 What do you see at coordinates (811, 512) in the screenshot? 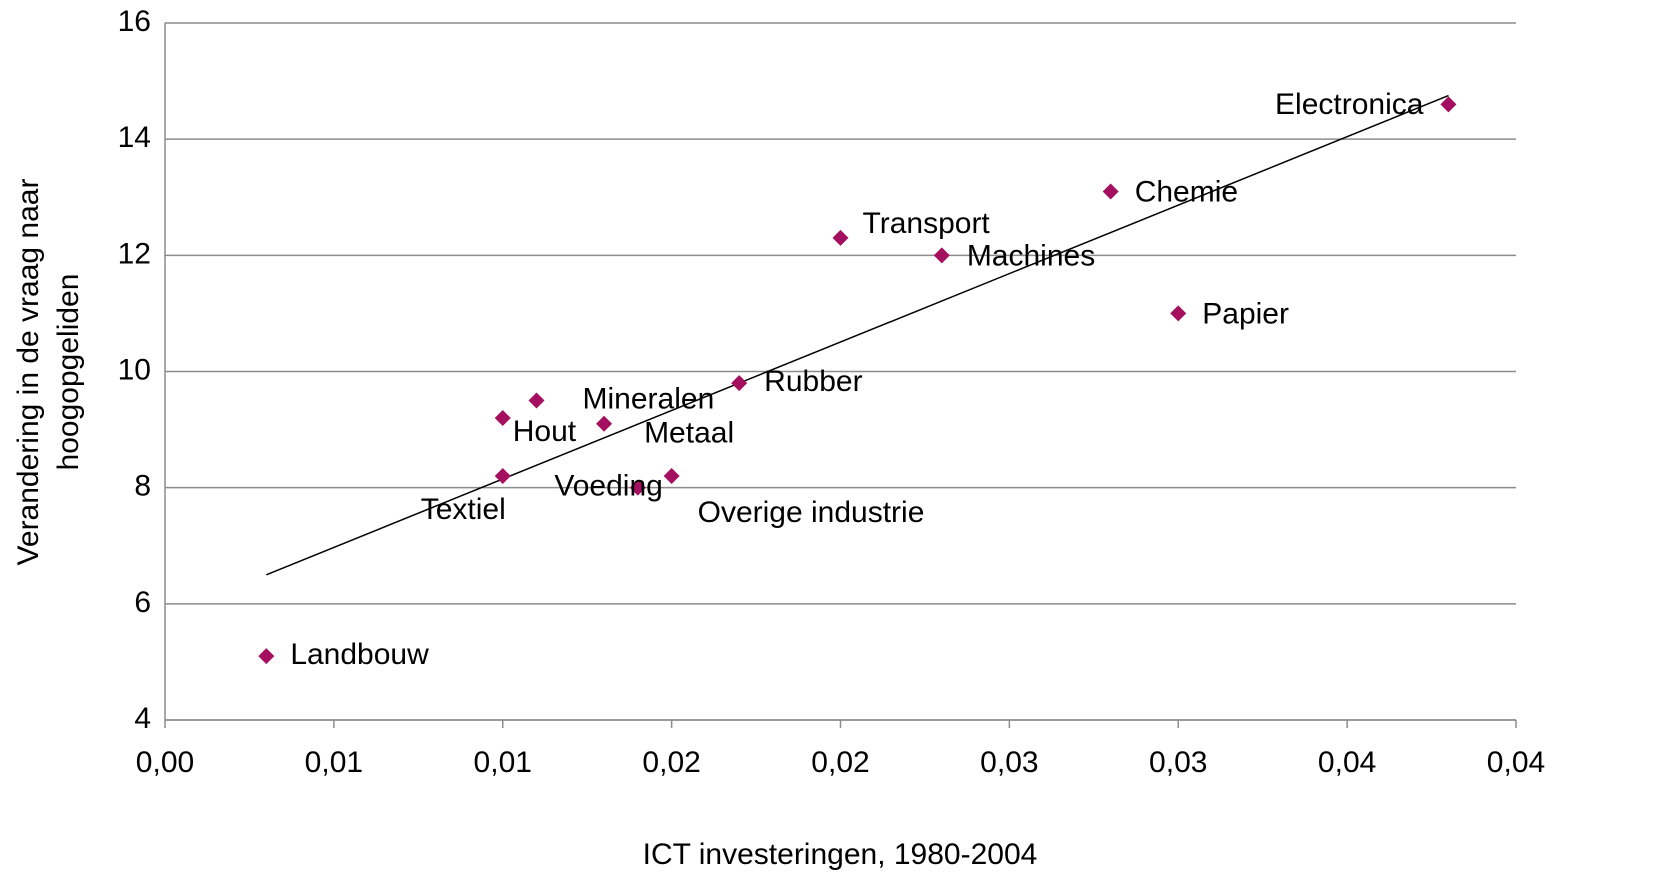
I see `data-label: Overige industrie` at bounding box center [811, 512].